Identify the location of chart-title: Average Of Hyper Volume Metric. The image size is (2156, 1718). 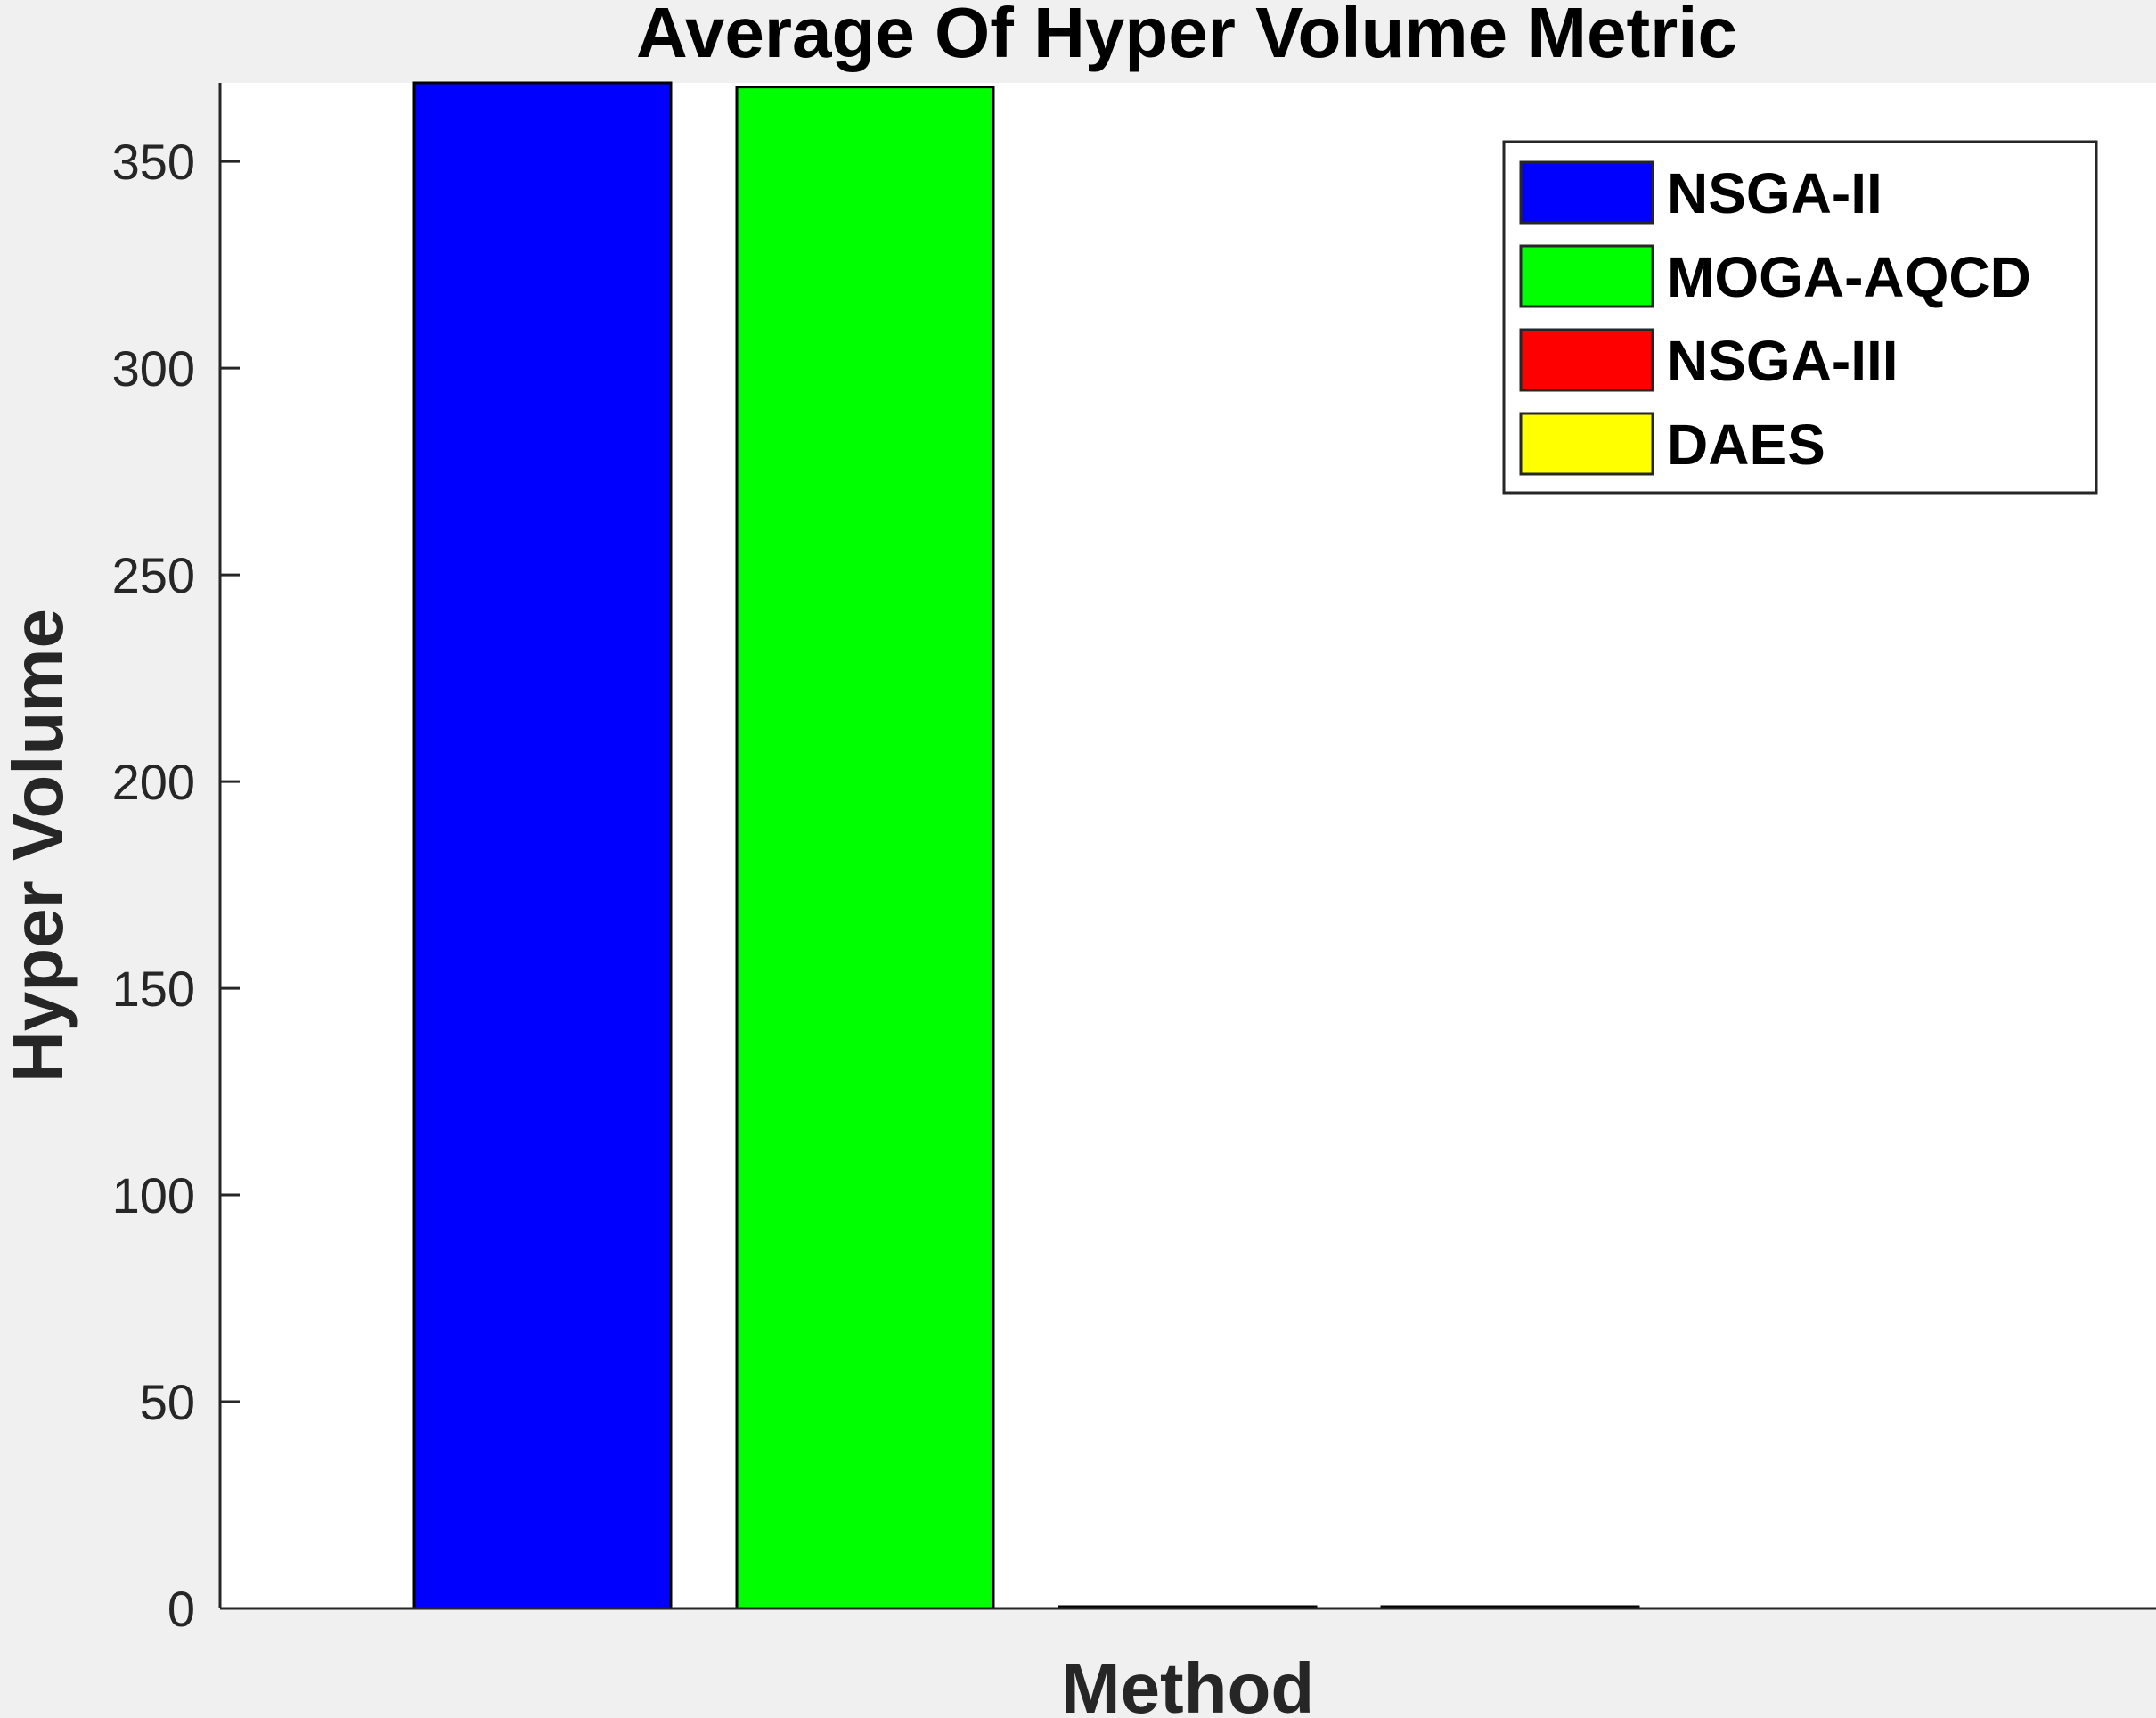
(1186, 36).